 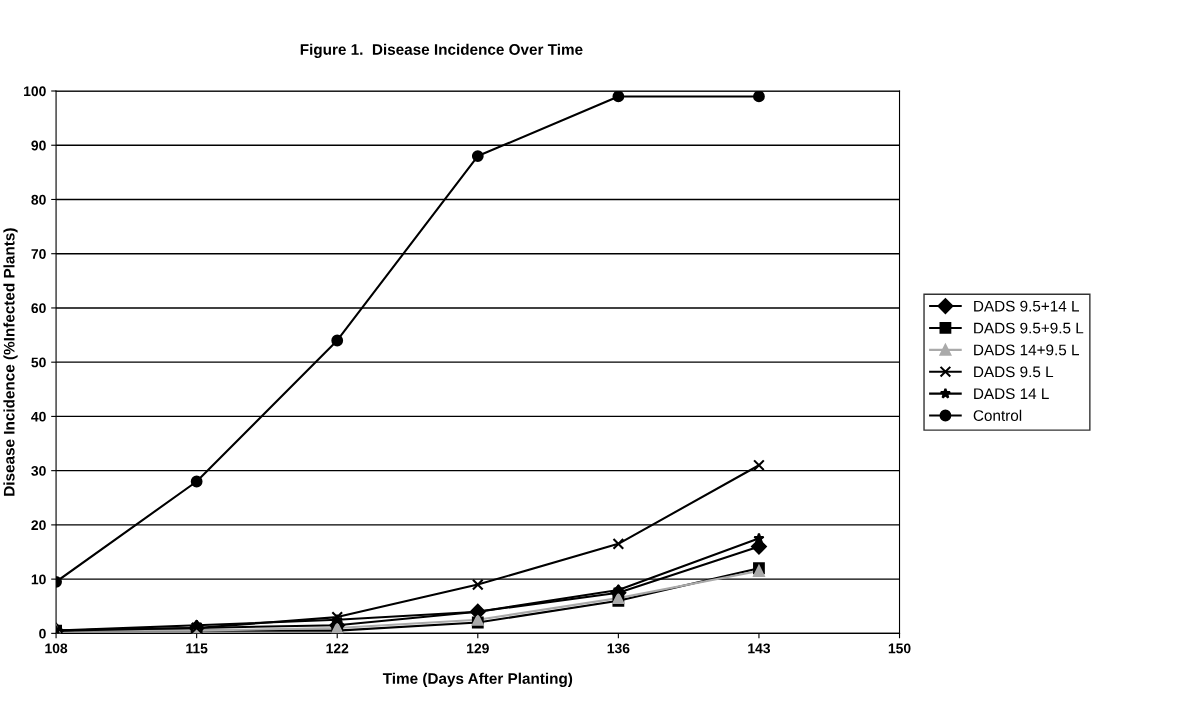 What do you see at coordinates (42, 633) in the screenshot?
I see `y-tick-label: 0` at bounding box center [42, 633].